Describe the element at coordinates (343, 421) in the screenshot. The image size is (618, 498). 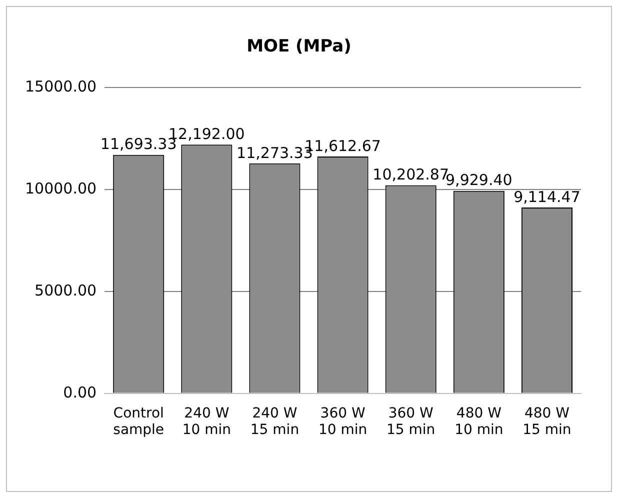
I see `x-tick-label: 360 W 10 min` at that location.